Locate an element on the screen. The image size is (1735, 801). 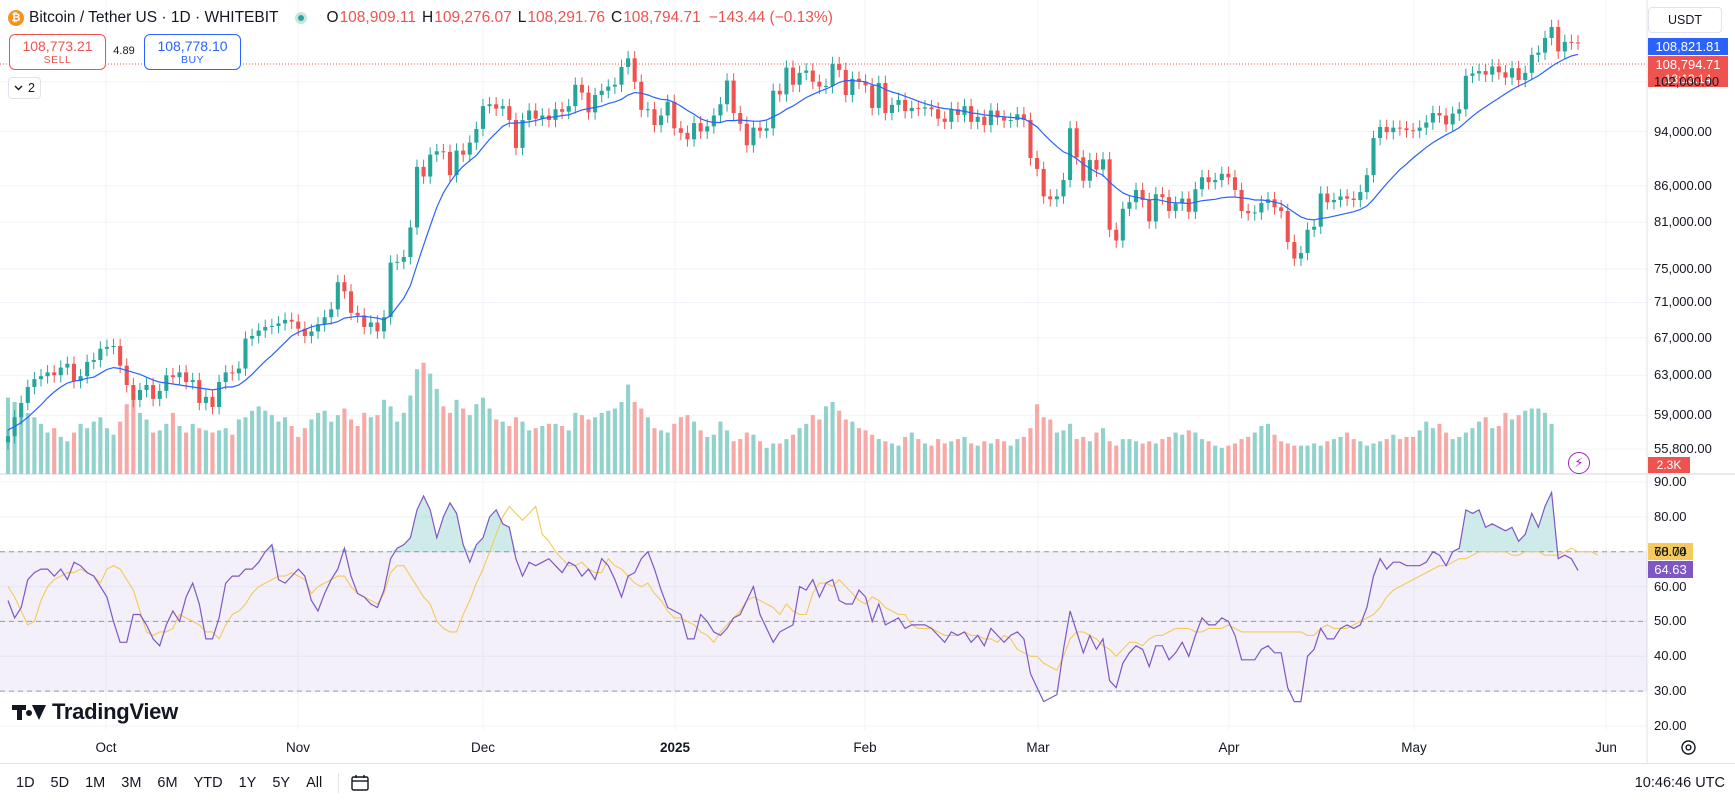
range-button-5d: 5D is located at coordinates (60, 782).